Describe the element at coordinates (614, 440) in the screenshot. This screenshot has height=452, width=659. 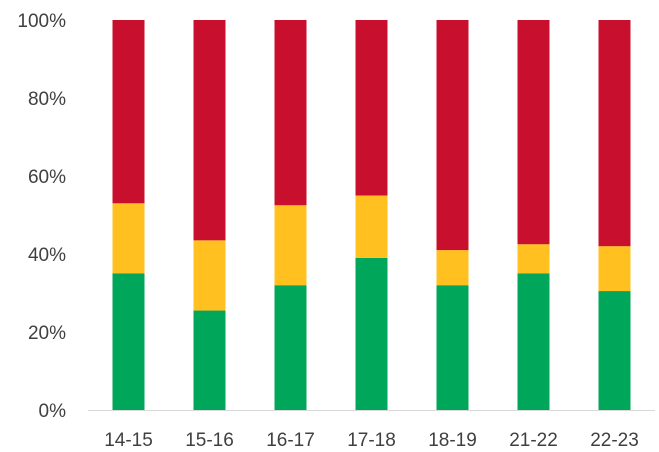
I see `x-tick-label: 22-23` at that location.